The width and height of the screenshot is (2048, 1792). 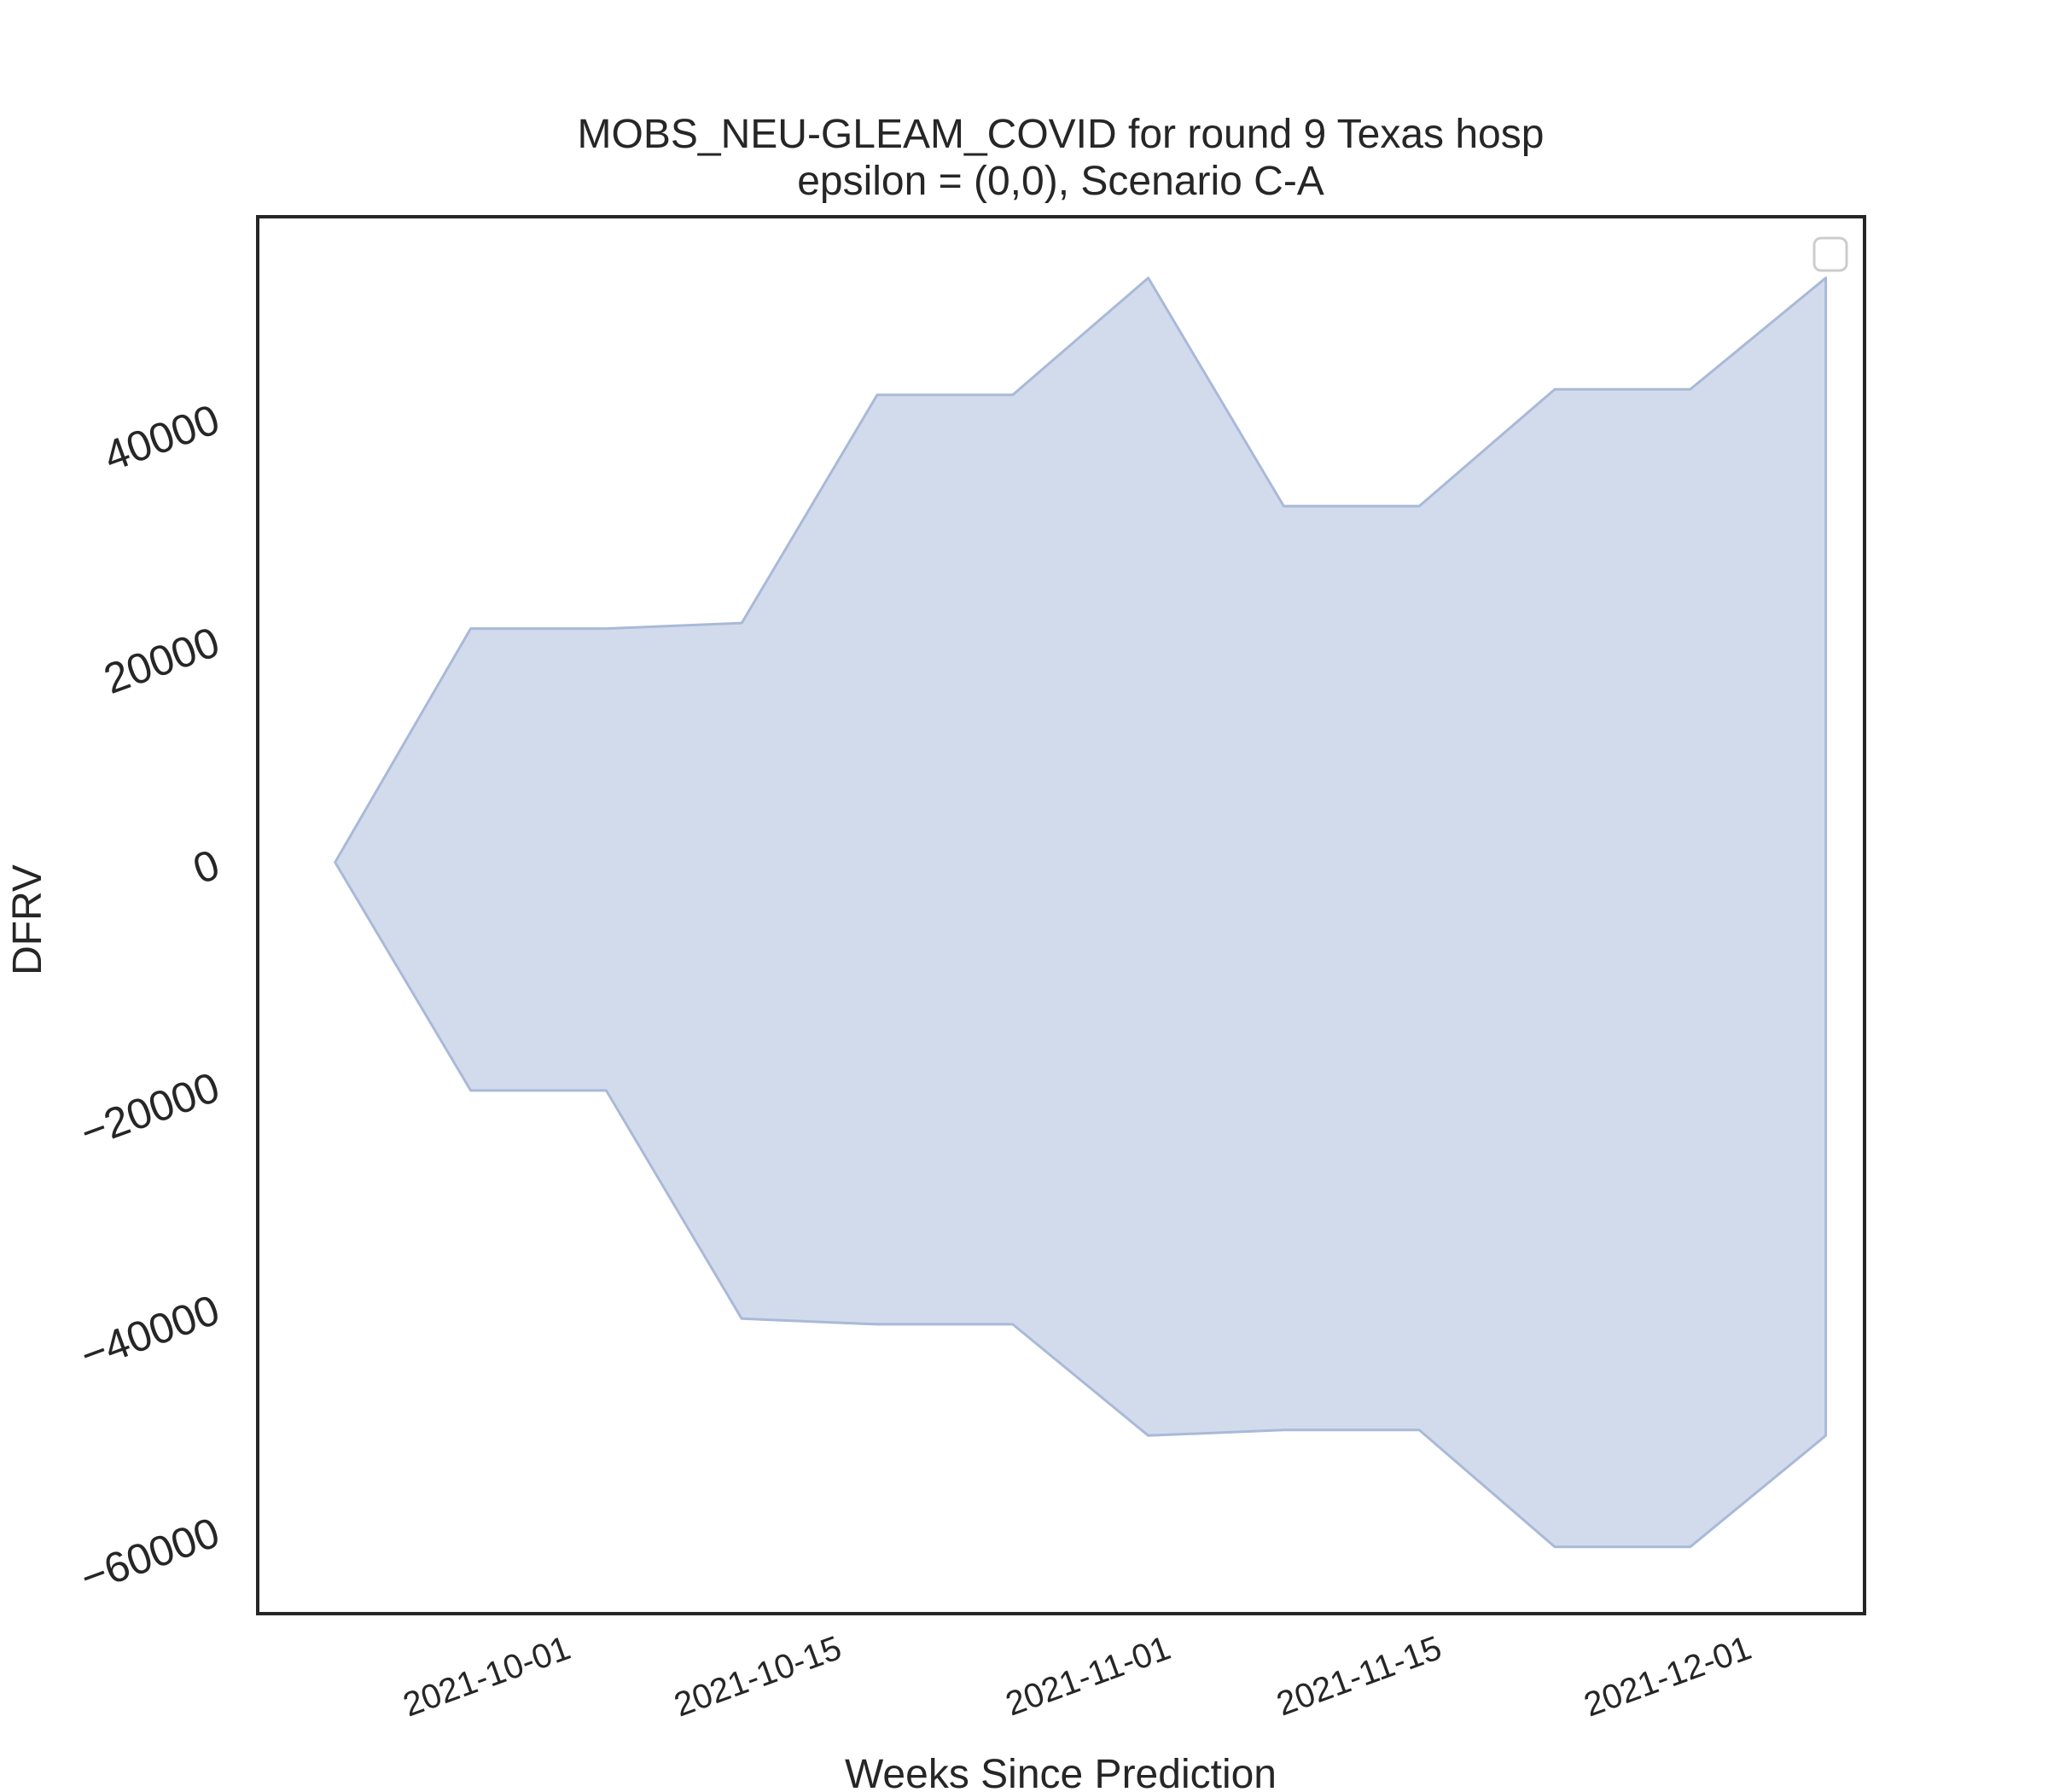 I want to click on chart-subtitle: epsilon = (0,0), Scenario C-A, so click(x=1060, y=181).